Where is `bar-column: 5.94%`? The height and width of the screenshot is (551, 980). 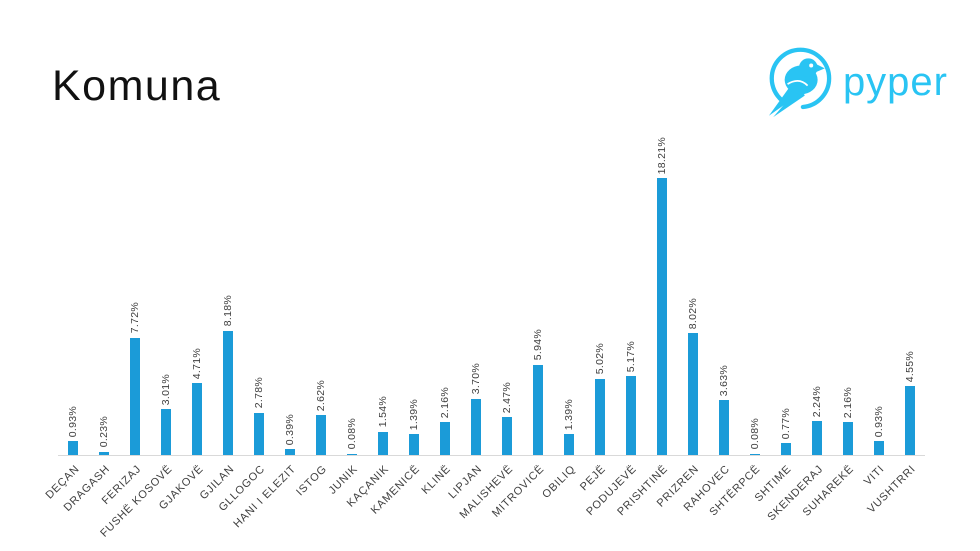 bar-column: 5.94% is located at coordinates (538, 392).